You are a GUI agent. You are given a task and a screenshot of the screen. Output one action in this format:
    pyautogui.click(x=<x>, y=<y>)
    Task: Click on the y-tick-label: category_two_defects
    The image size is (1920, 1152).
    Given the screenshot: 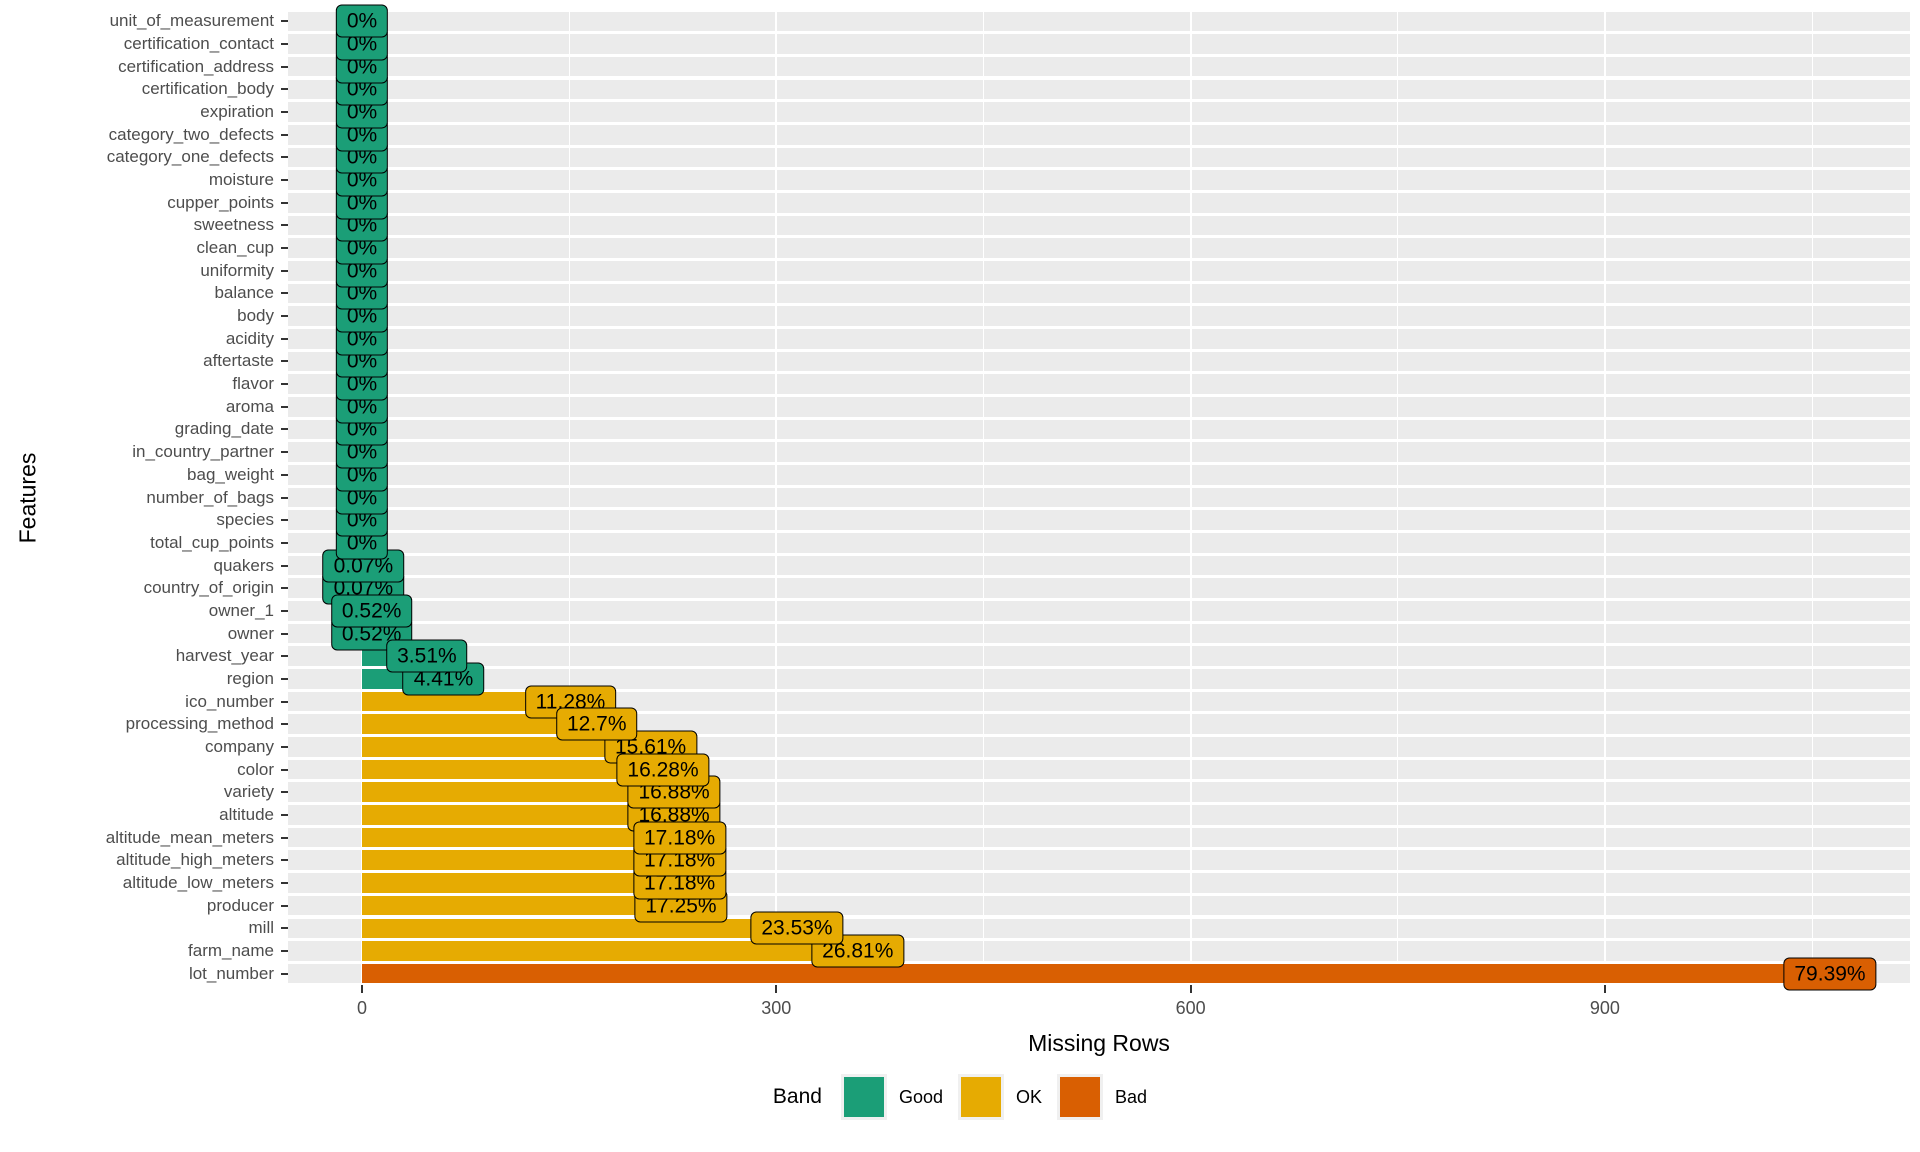 What is the action you would take?
    pyautogui.click(x=191, y=134)
    